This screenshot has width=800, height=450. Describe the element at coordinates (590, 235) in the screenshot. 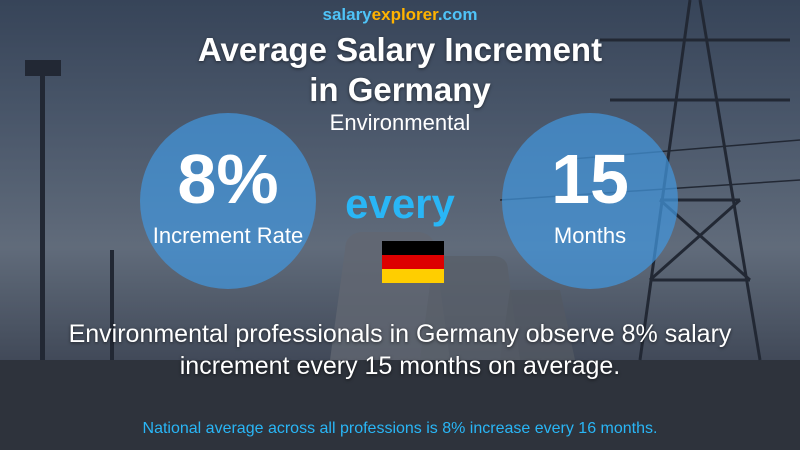

I see `months-label: Months` at that location.